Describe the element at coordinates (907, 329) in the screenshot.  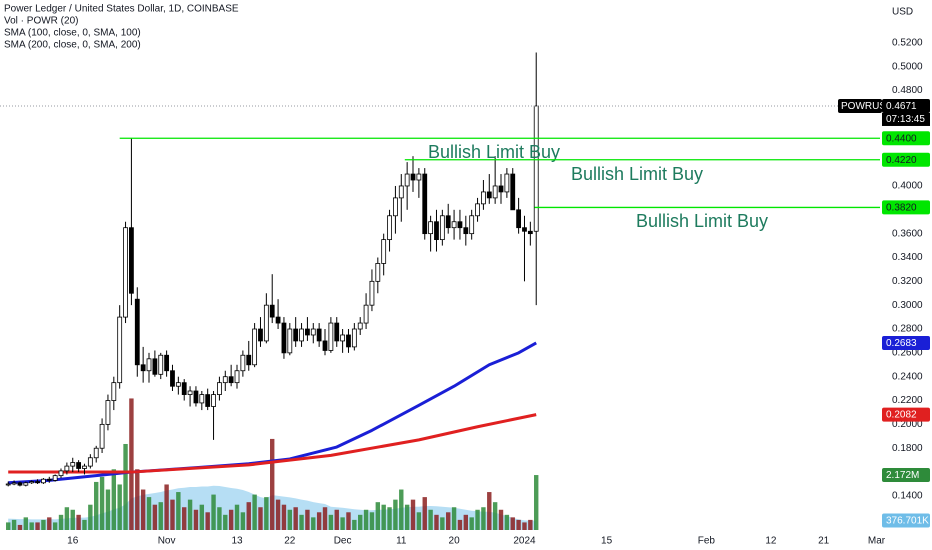
I see `y-tick-label: 0.2800` at that location.